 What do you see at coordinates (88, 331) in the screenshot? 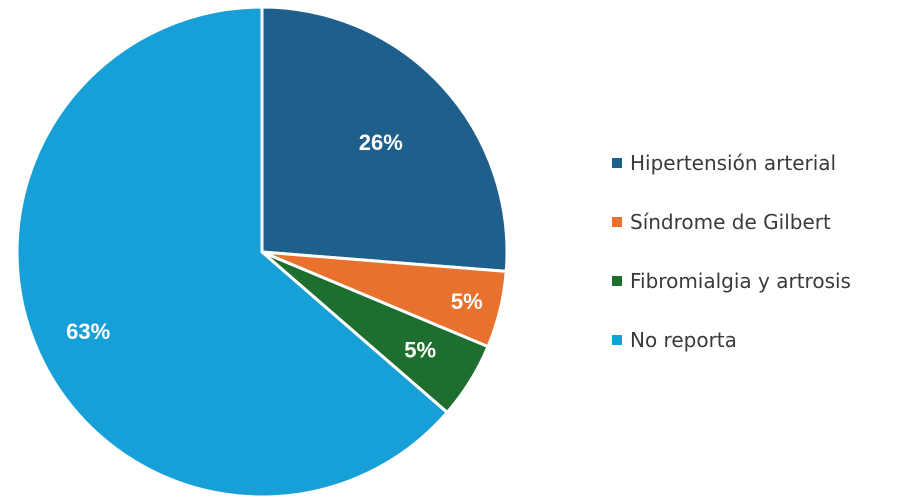
I see `slice-label-4: 63%` at bounding box center [88, 331].